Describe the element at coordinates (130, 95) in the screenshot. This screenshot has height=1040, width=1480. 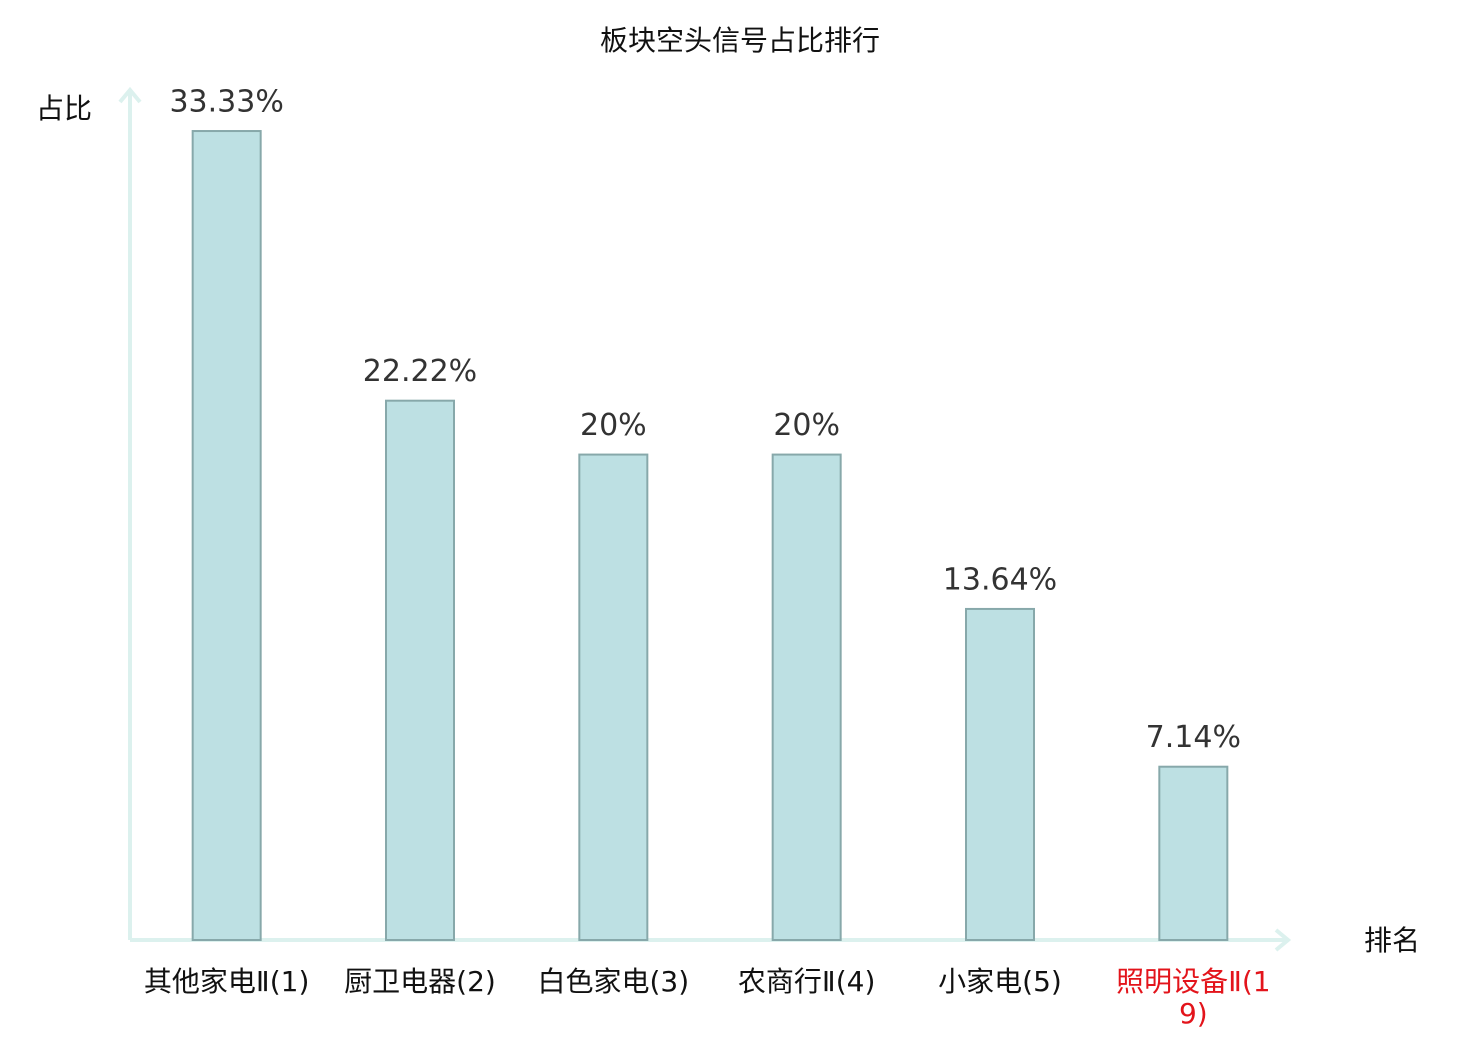
I see `y-axis-arrow` at that location.